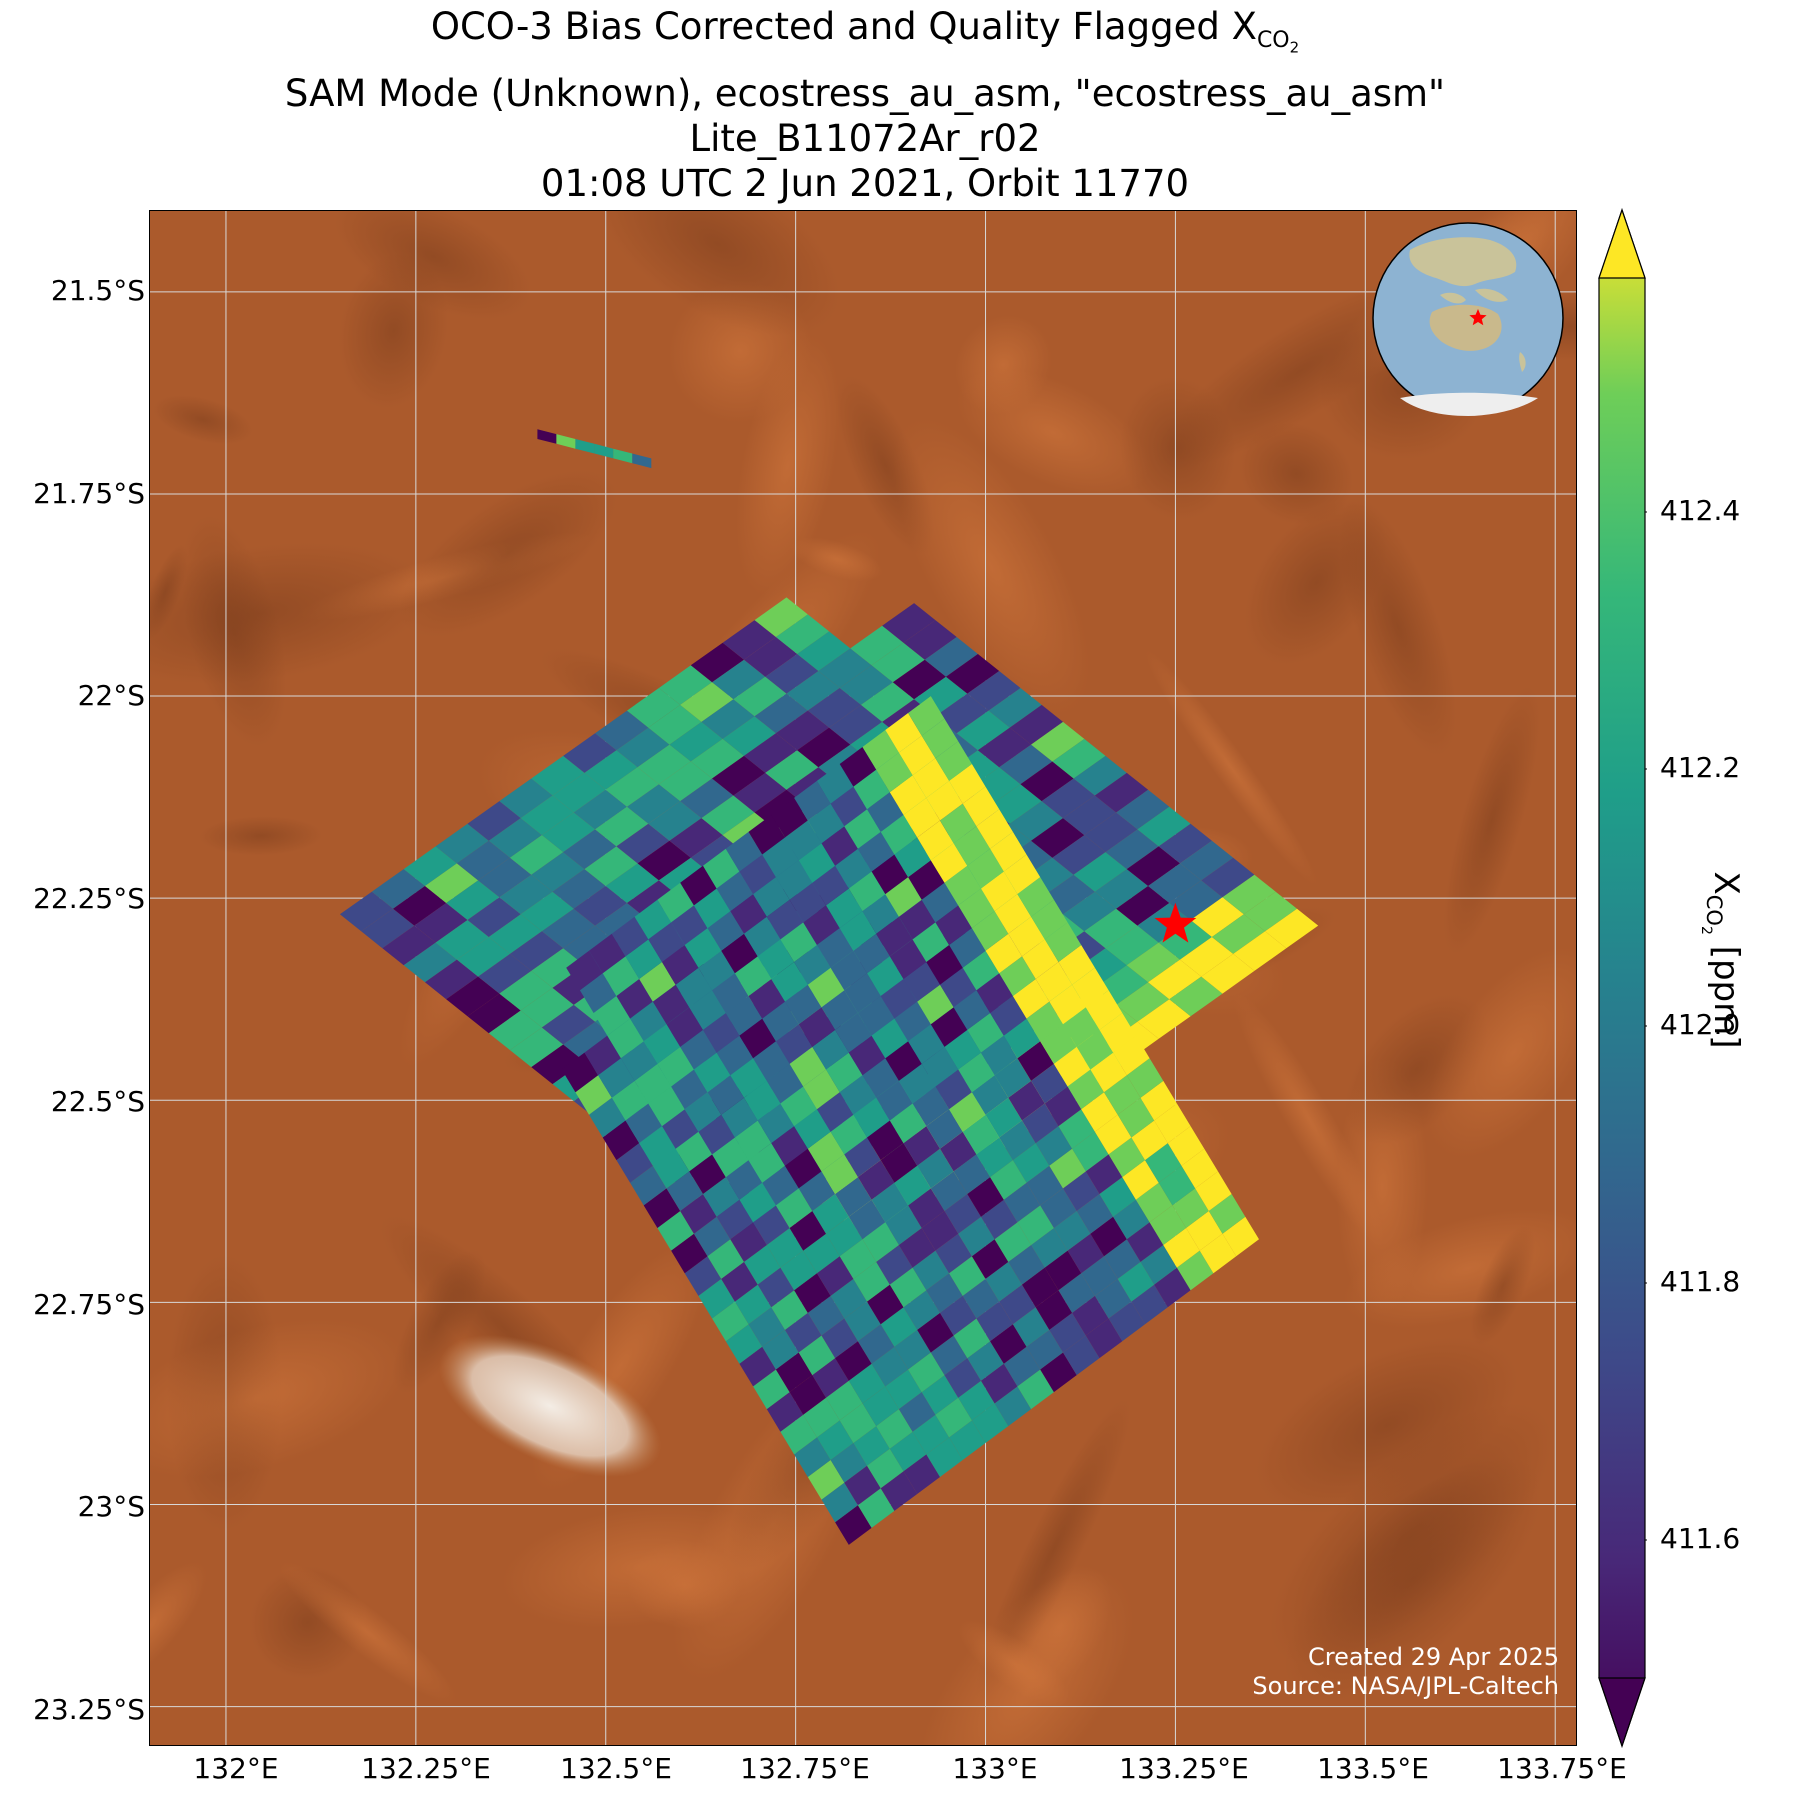  Describe the element at coordinates (97, 290) in the screenshot. I see `lat-tick-21.5: 21.5°S` at that location.